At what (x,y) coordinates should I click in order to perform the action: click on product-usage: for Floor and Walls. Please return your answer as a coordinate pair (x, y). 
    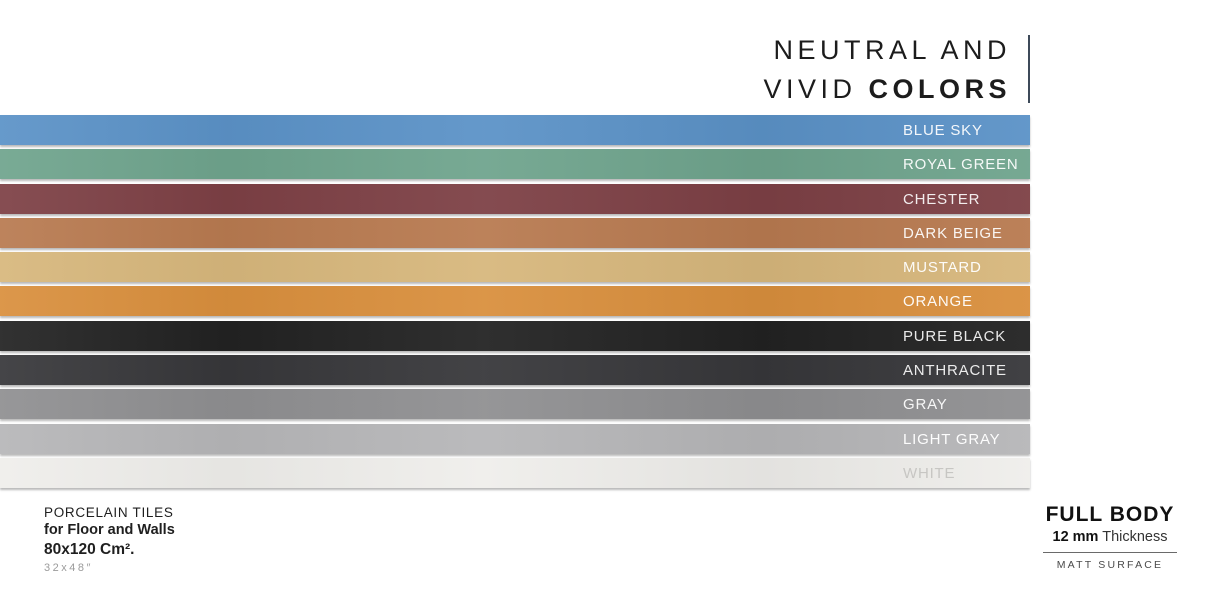
    Looking at the image, I should click on (109, 530).